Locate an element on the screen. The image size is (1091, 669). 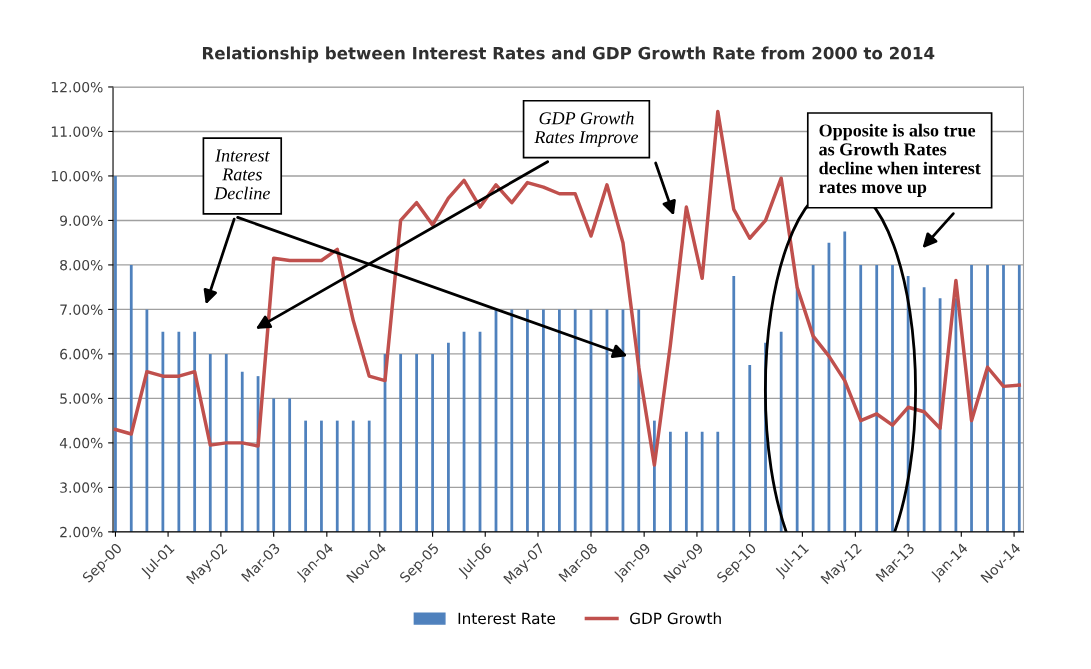
legend-label: Interest Rate is located at coordinates (507, 618).